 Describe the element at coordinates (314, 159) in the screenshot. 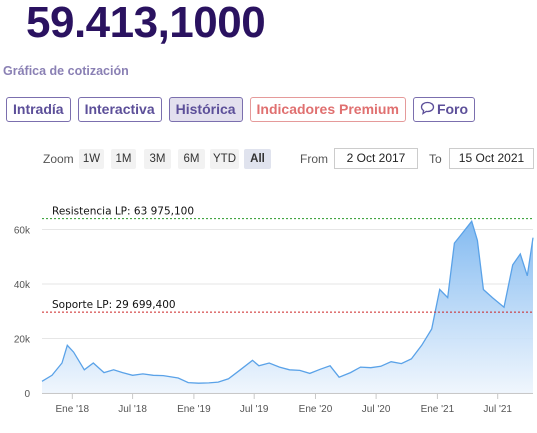

I see `from-label: From` at that location.